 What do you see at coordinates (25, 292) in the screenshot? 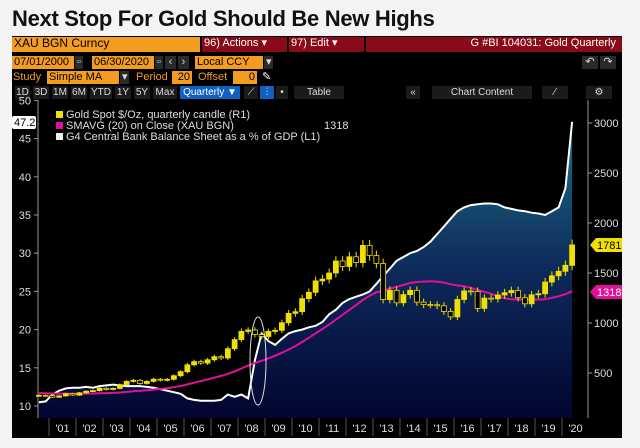
I see `left-tick-label: 25` at bounding box center [25, 292].